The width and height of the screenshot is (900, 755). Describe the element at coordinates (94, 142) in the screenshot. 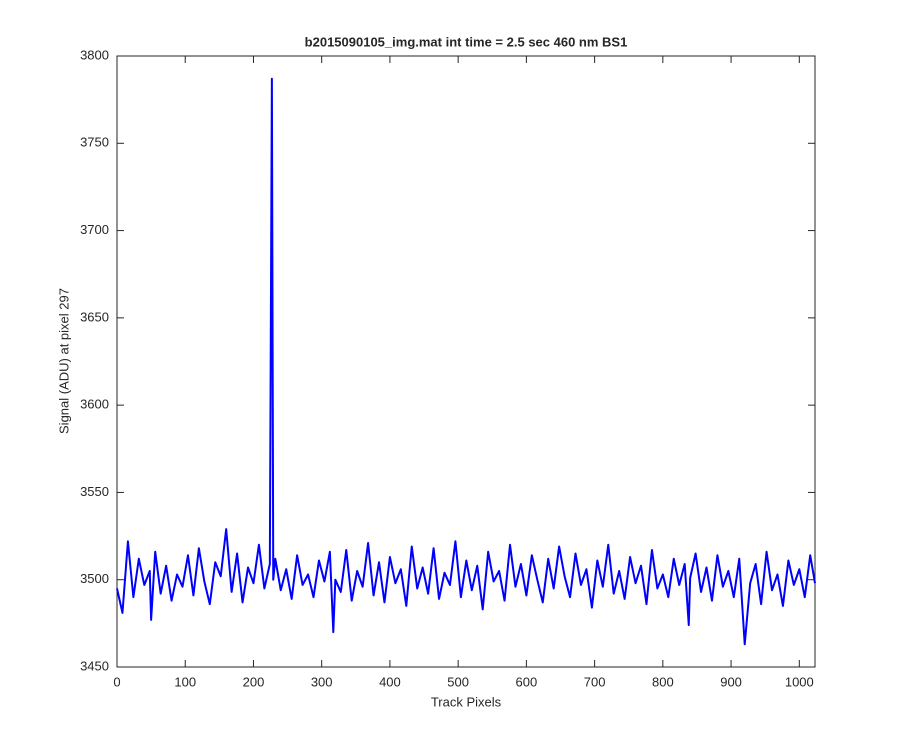

I see `y-tick-label: 3750` at that location.